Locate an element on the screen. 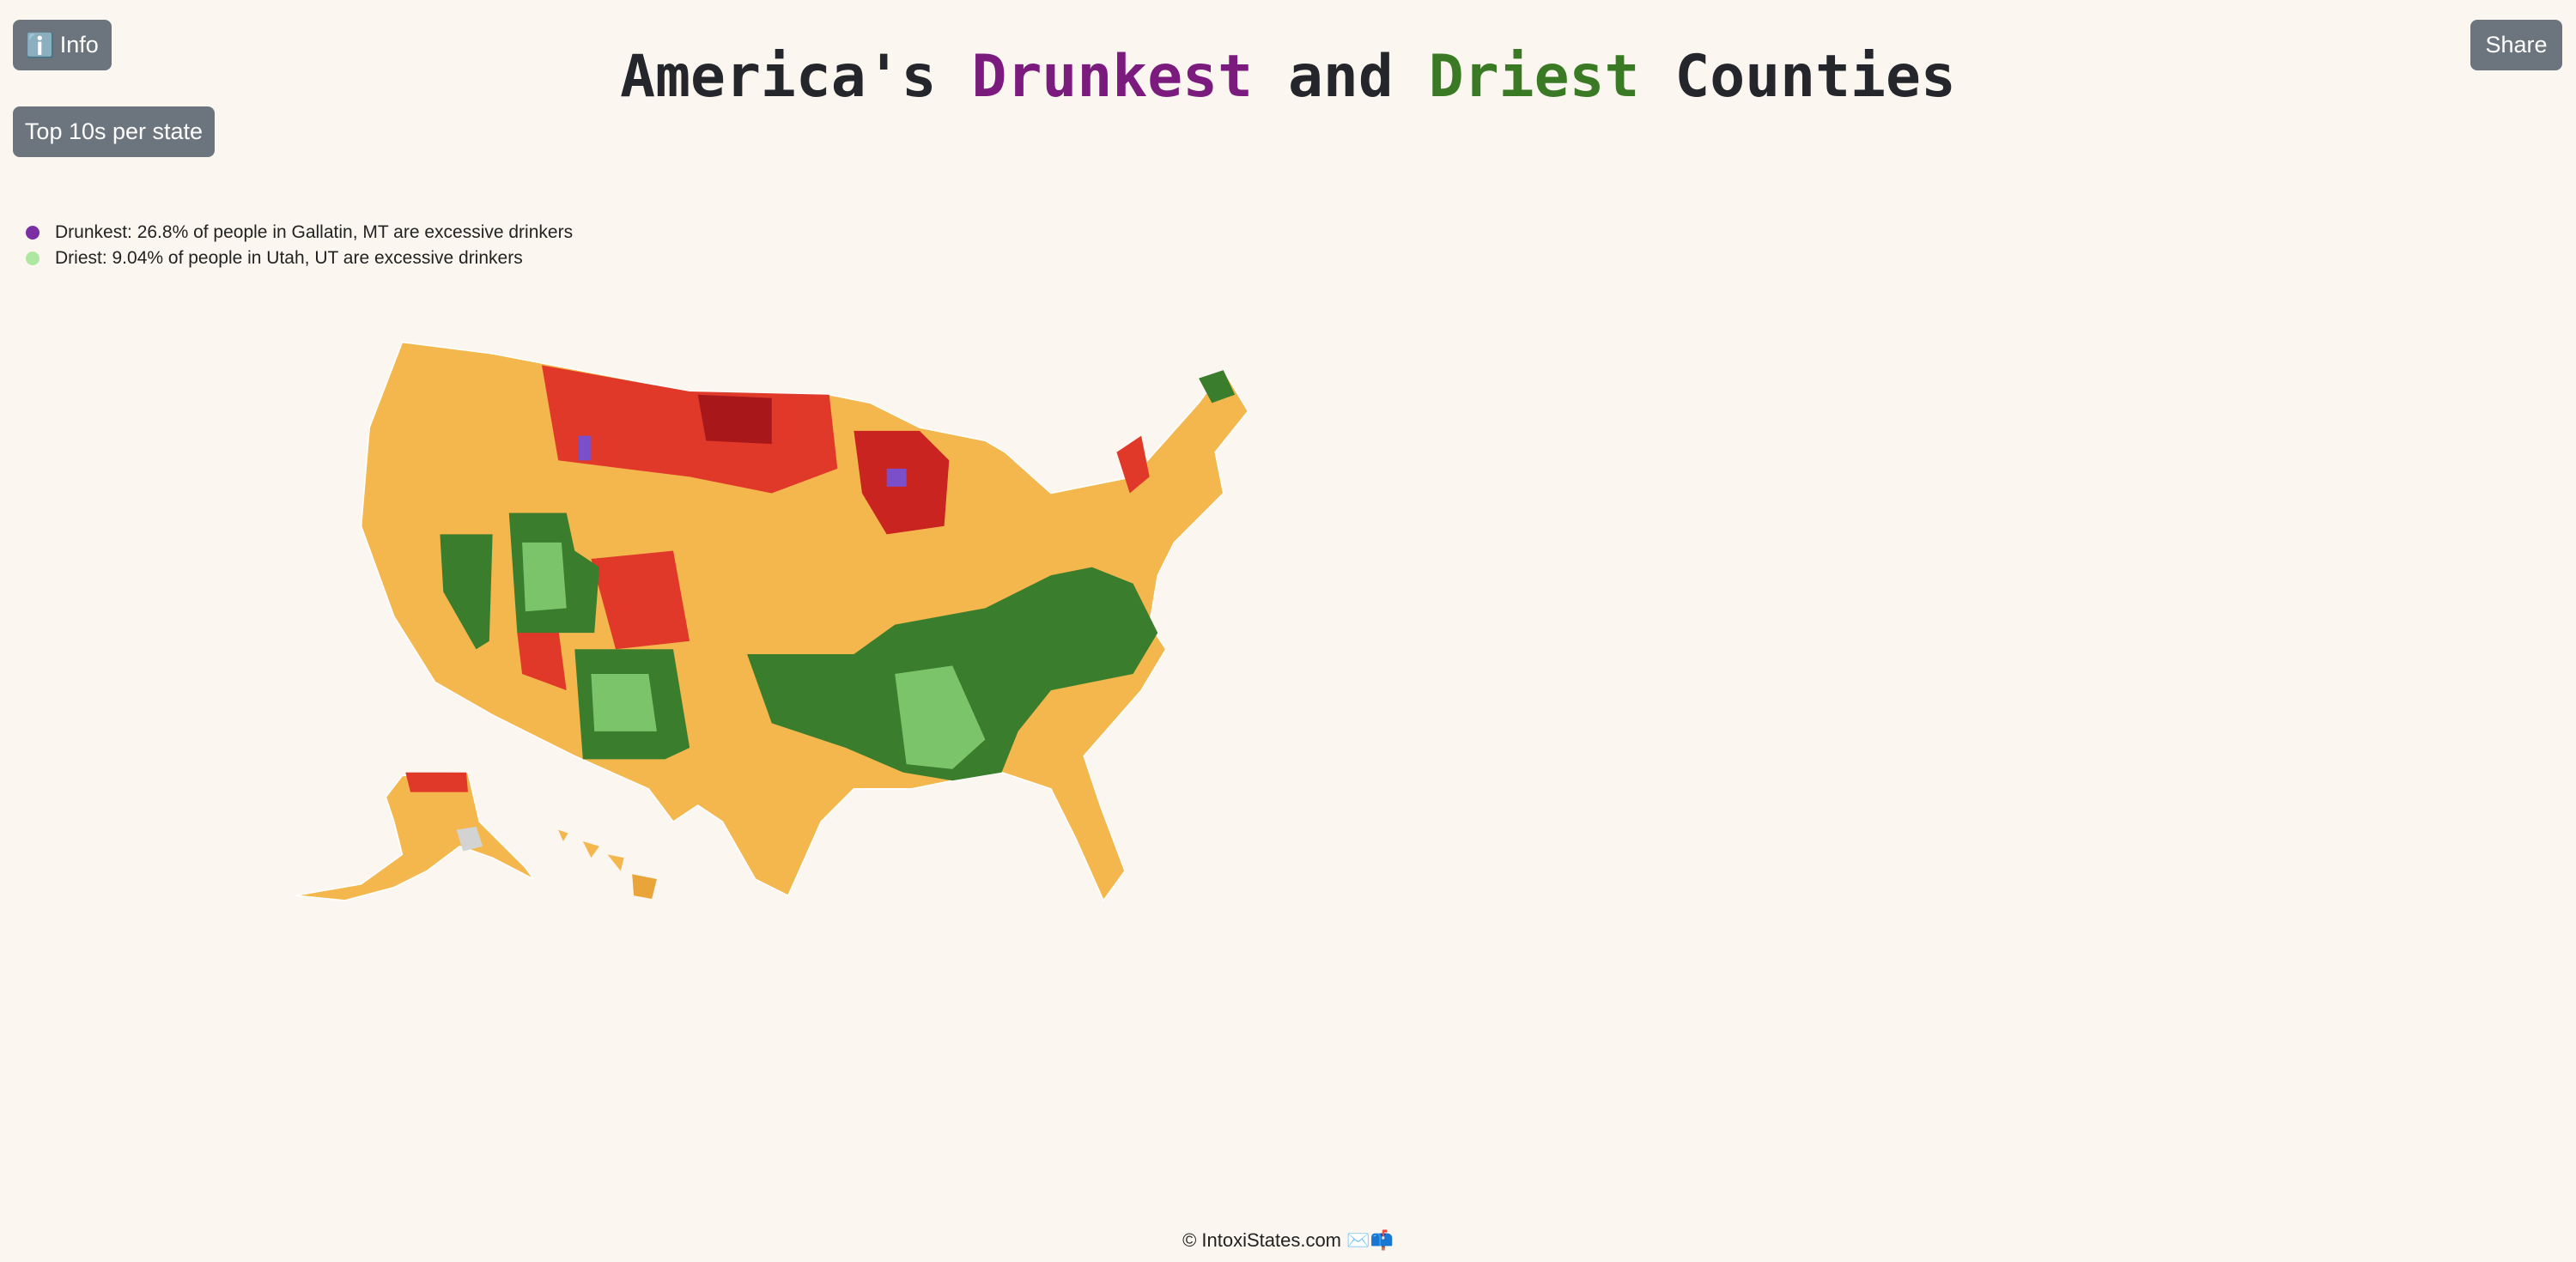 This screenshot has width=2576, height=1262. info-icon: ℹ️ is located at coordinates (40, 45).